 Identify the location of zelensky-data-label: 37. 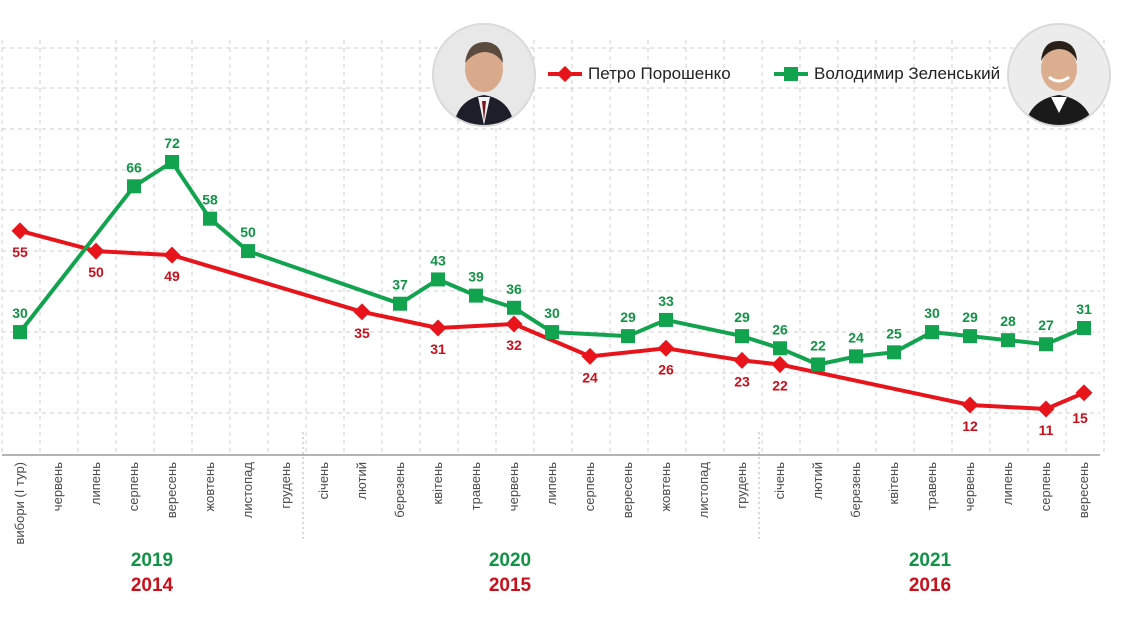
(400, 285).